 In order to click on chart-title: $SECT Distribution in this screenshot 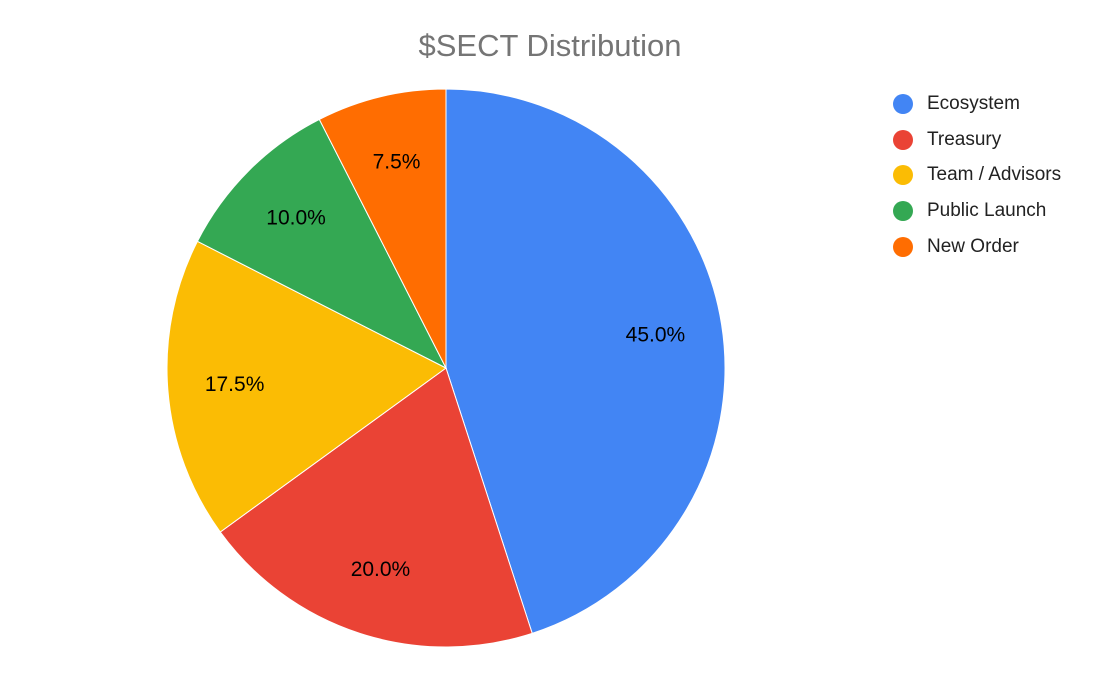, I will do `click(550, 45)`.